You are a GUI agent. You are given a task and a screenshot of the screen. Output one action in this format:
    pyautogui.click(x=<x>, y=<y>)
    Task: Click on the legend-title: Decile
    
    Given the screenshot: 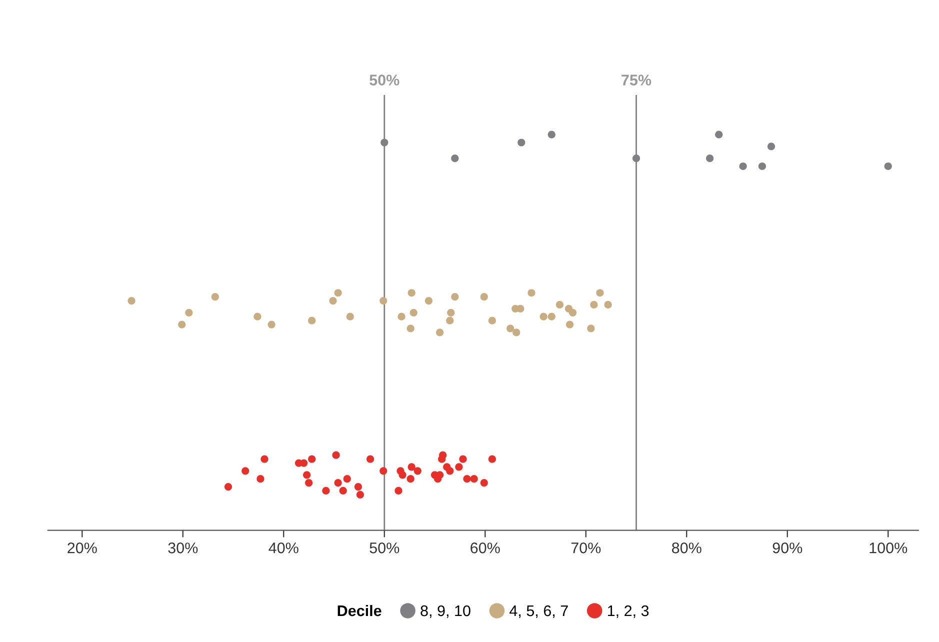 What is the action you would take?
    pyautogui.click(x=360, y=610)
    